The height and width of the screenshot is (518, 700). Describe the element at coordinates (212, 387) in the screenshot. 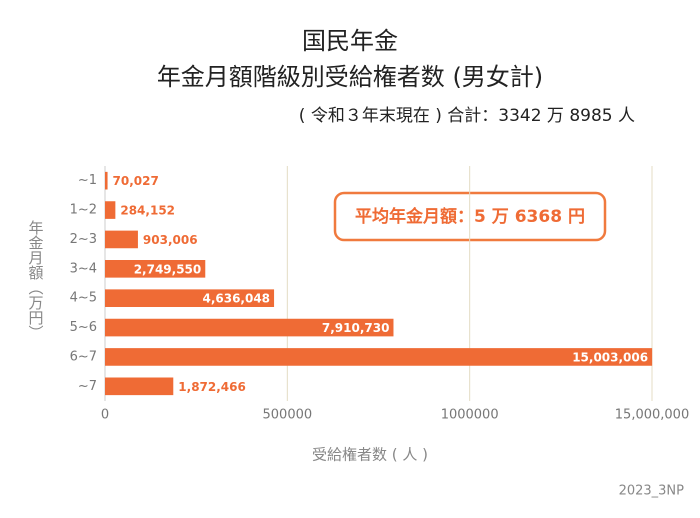

I see `value-label: 1,872,466` at that location.